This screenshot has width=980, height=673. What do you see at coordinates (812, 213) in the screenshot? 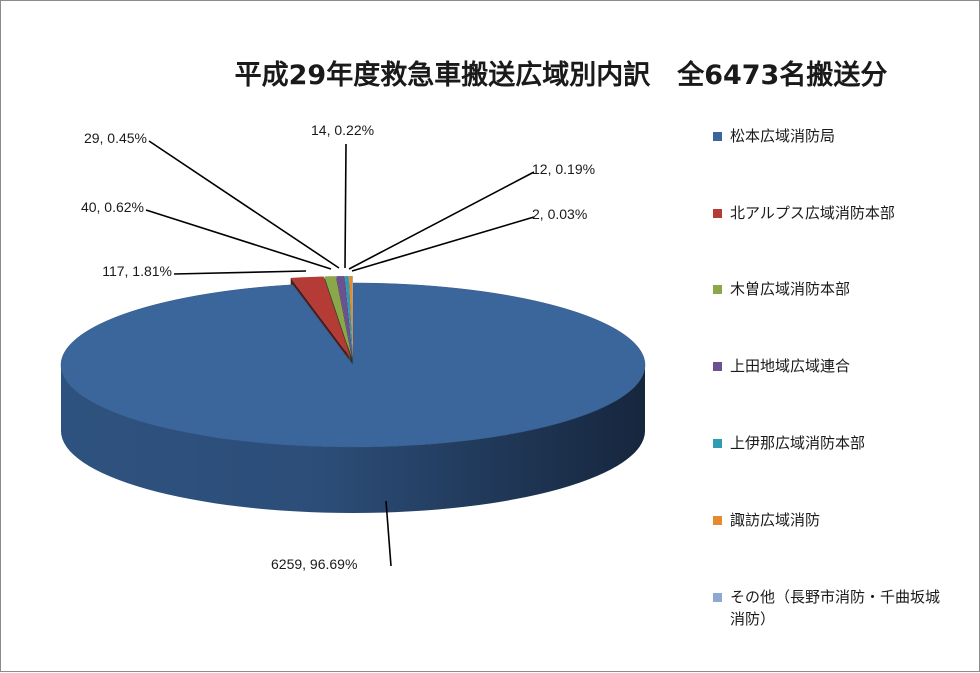
I see `legend-label: 北アルプス広域消防本部` at bounding box center [812, 213].